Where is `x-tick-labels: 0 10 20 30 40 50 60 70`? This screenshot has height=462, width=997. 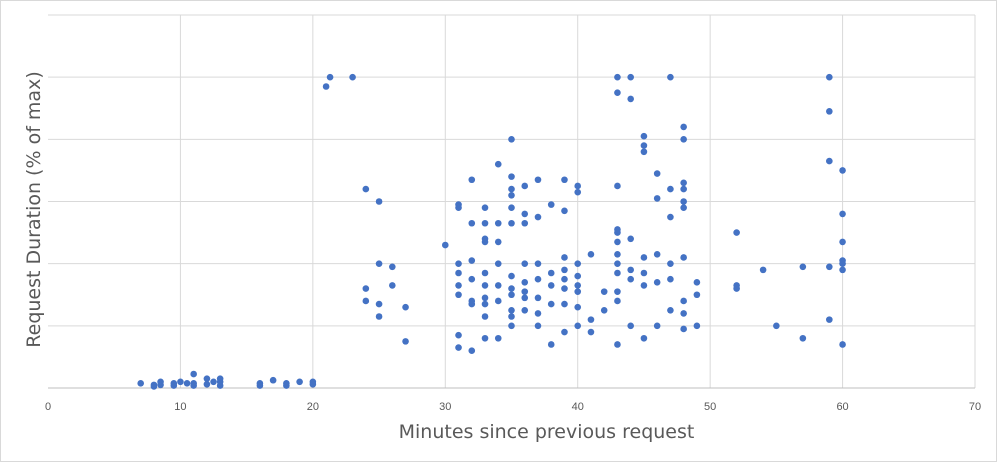 x-tick-labels: 0 10 20 30 40 50 60 70 is located at coordinates (513, 407).